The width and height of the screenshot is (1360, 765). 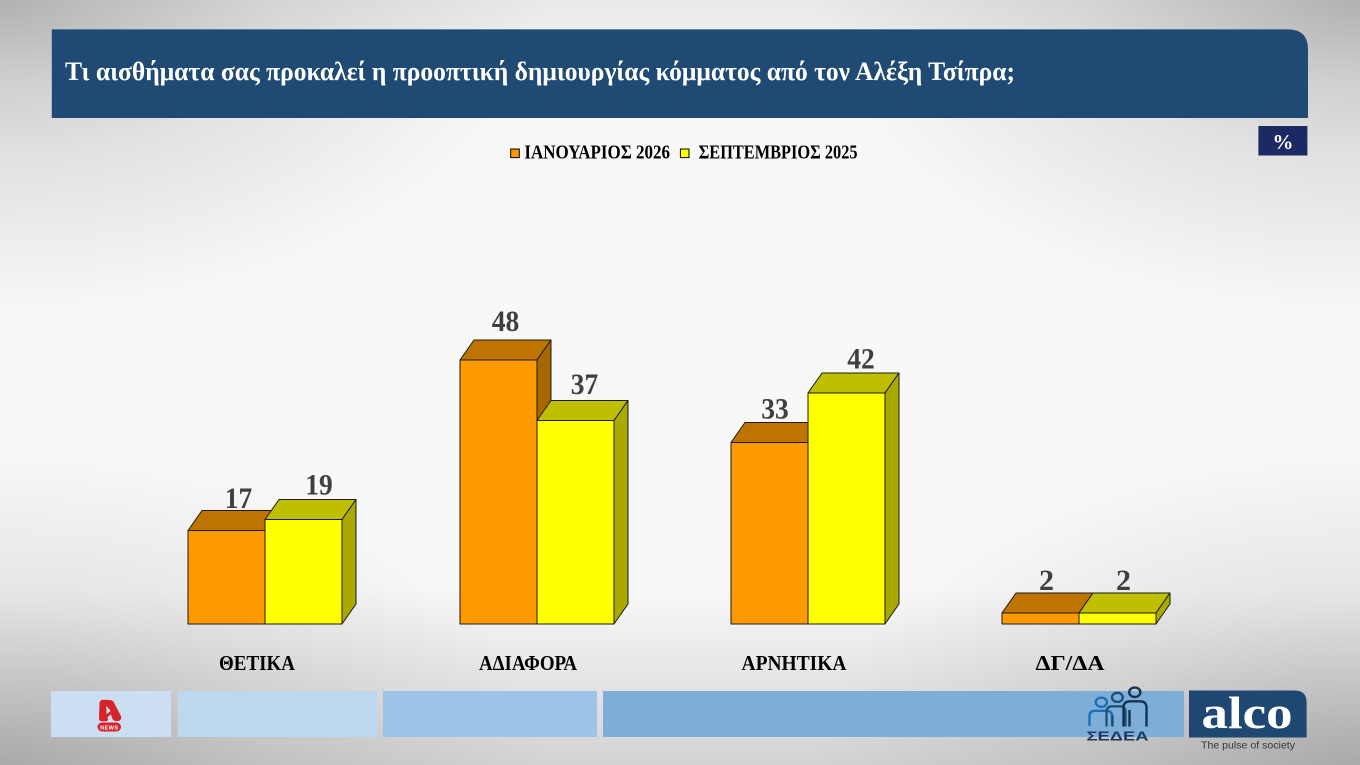 What do you see at coordinates (506, 321) in the screenshot?
I see `svg-text: 48` at bounding box center [506, 321].